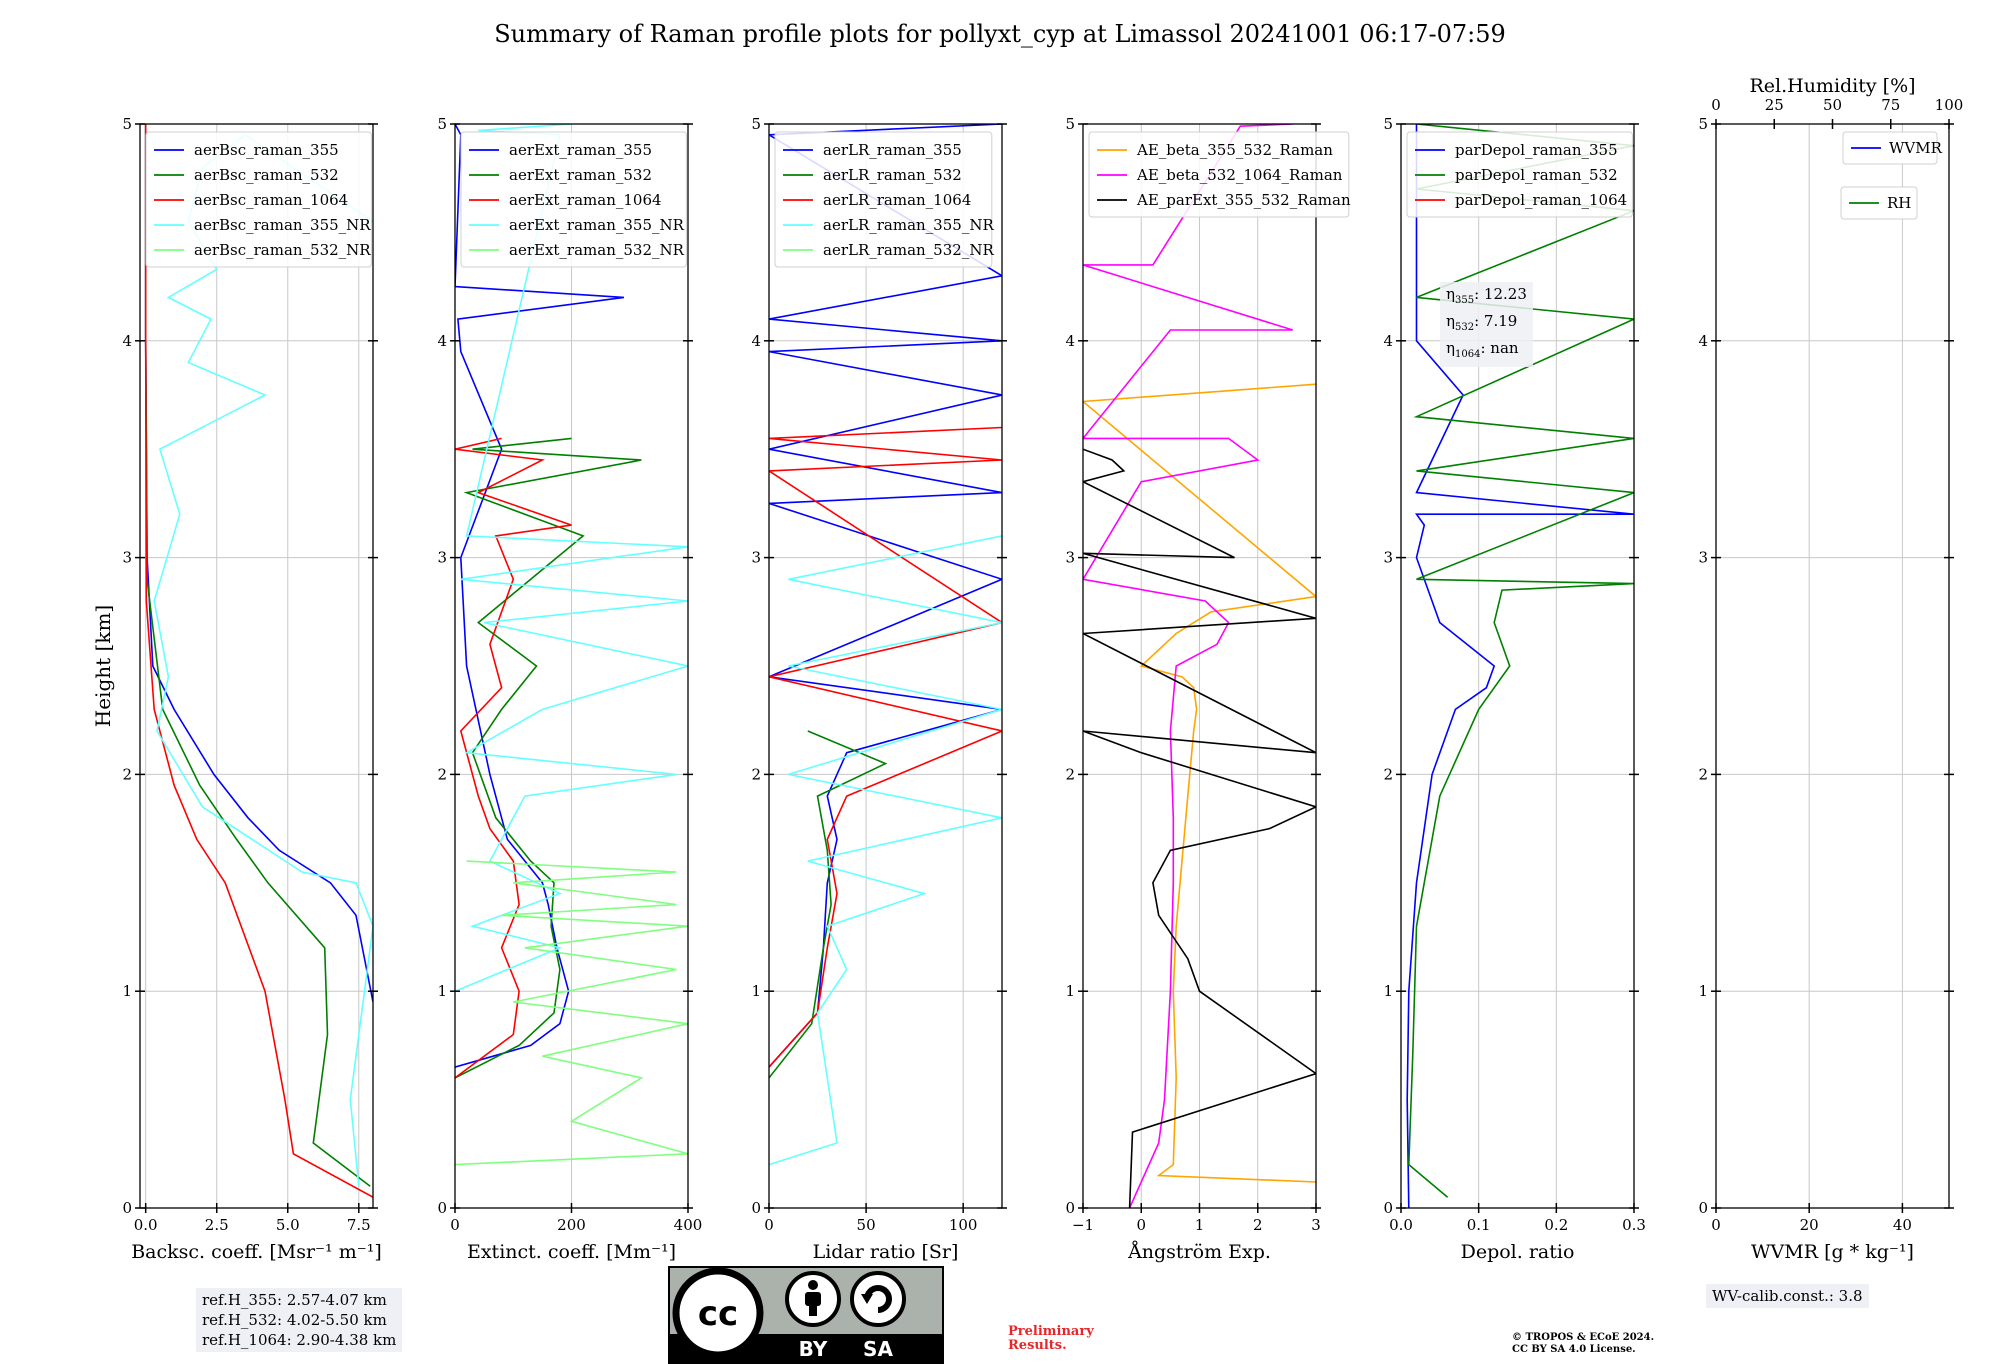 The image size is (2000, 1364). Describe the element at coordinates (1051, 1331) in the screenshot. I see `preliminary-line-1: Preliminary` at that location.